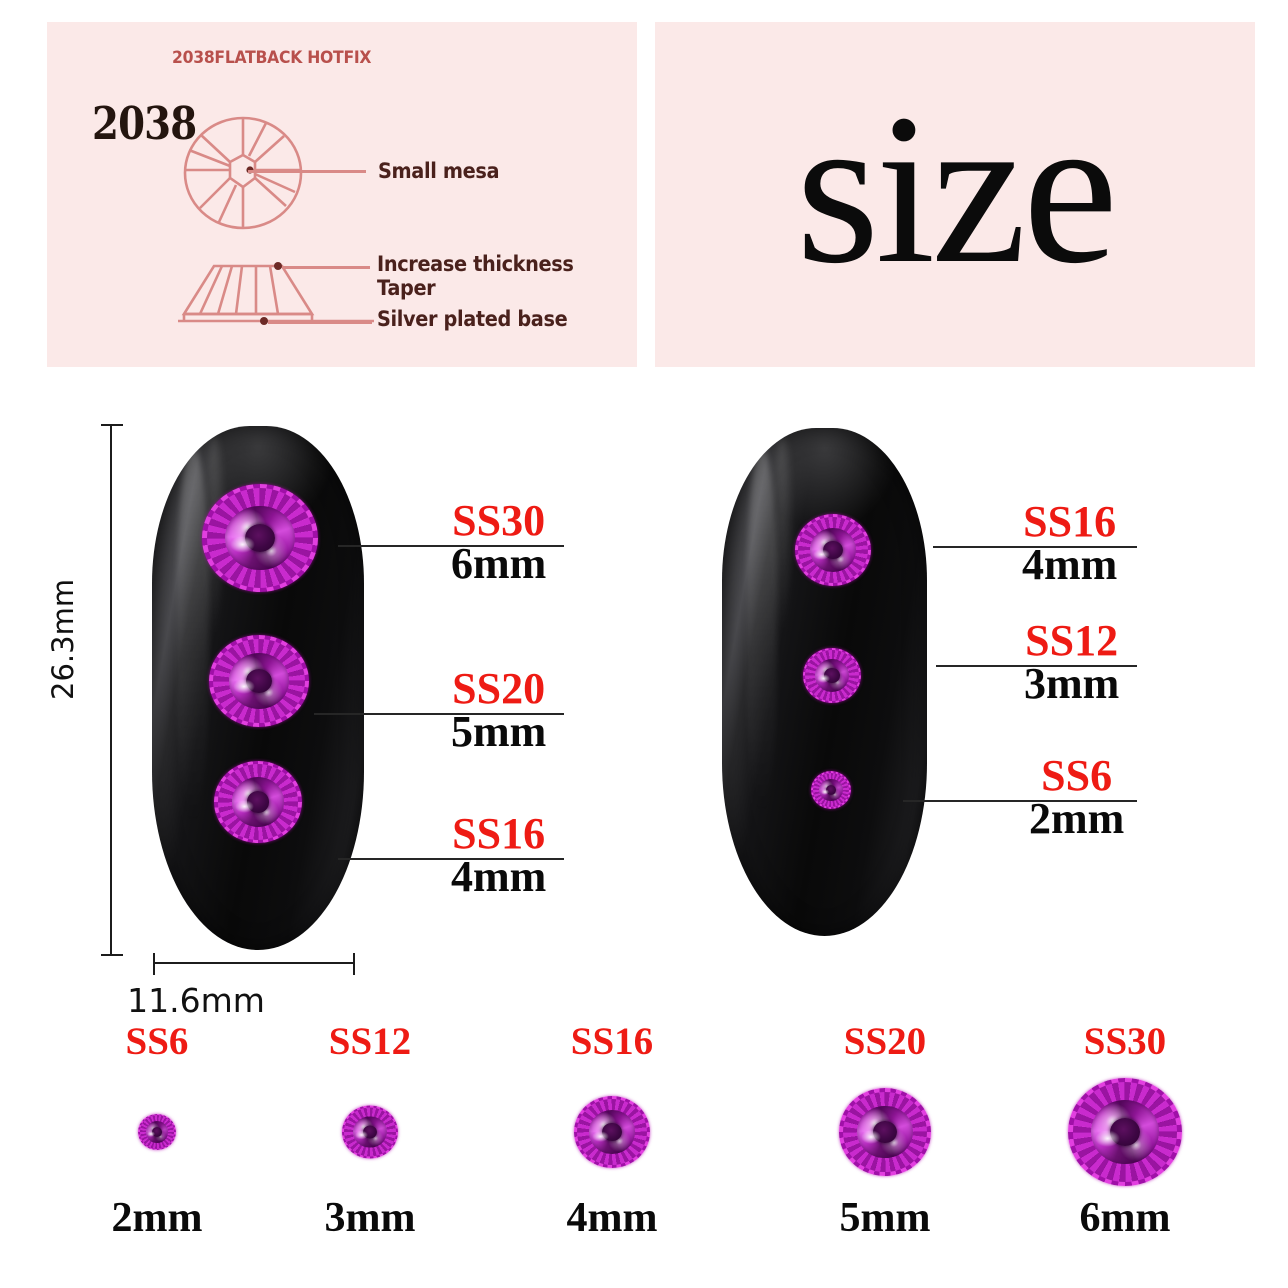 The width and height of the screenshot is (1288, 1288). Describe the element at coordinates (406, 288) in the screenshot. I see `label-taper: Taper` at that location.